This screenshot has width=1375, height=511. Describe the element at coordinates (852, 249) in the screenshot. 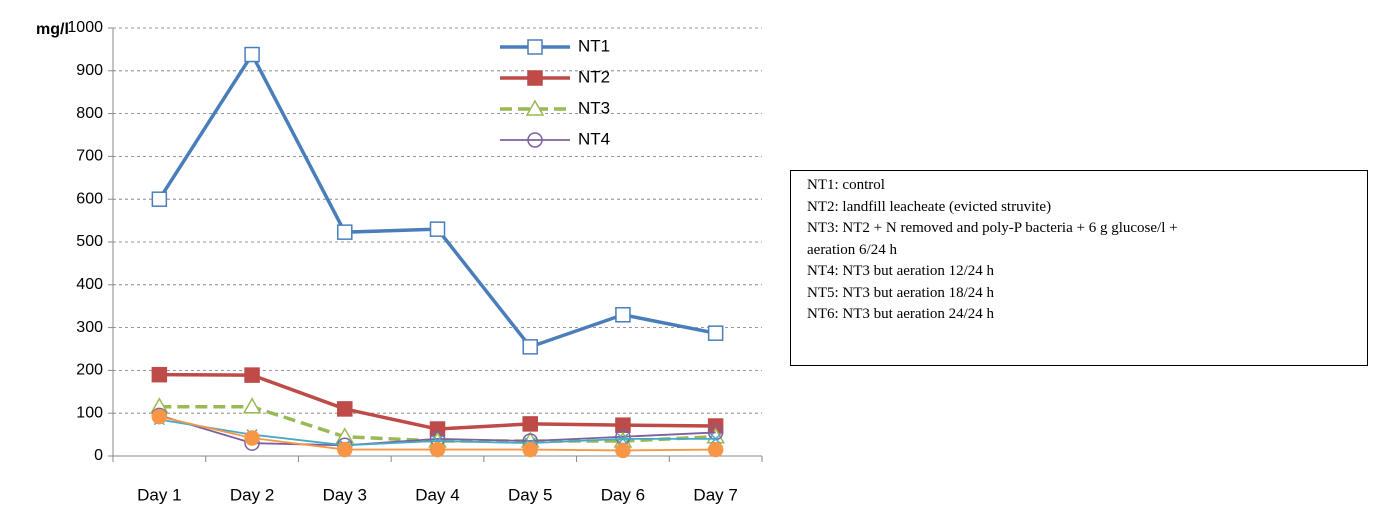

I see `note-line: aeration 6/24 h` at that location.